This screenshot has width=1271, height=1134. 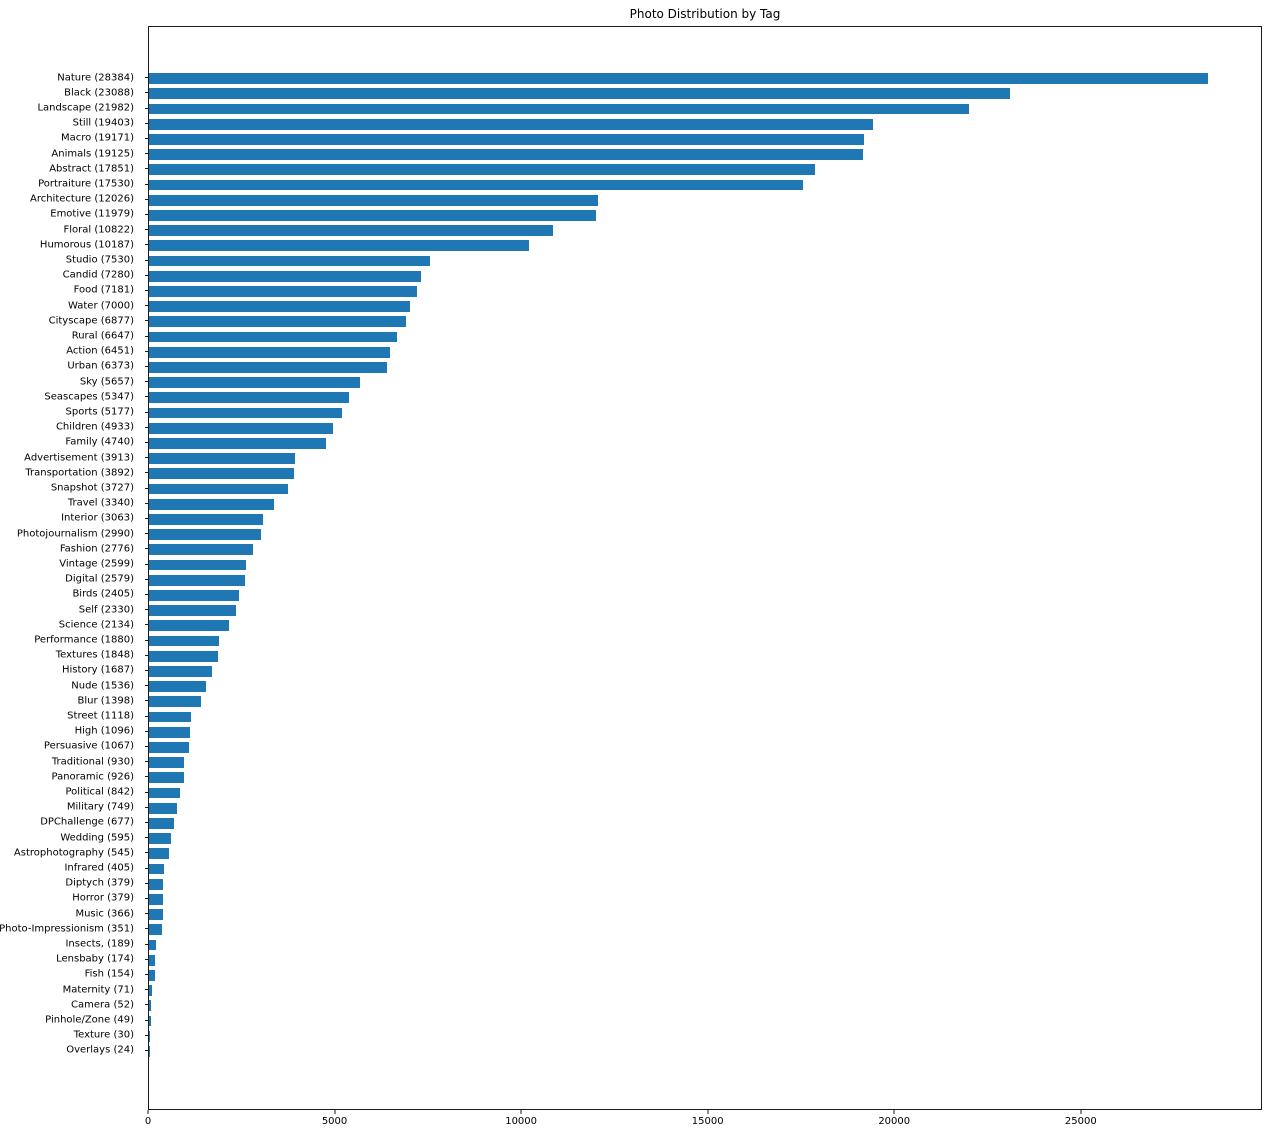 I want to click on y-tick-label: Pinhole/Zone (49), so click(x=89, y=1020).